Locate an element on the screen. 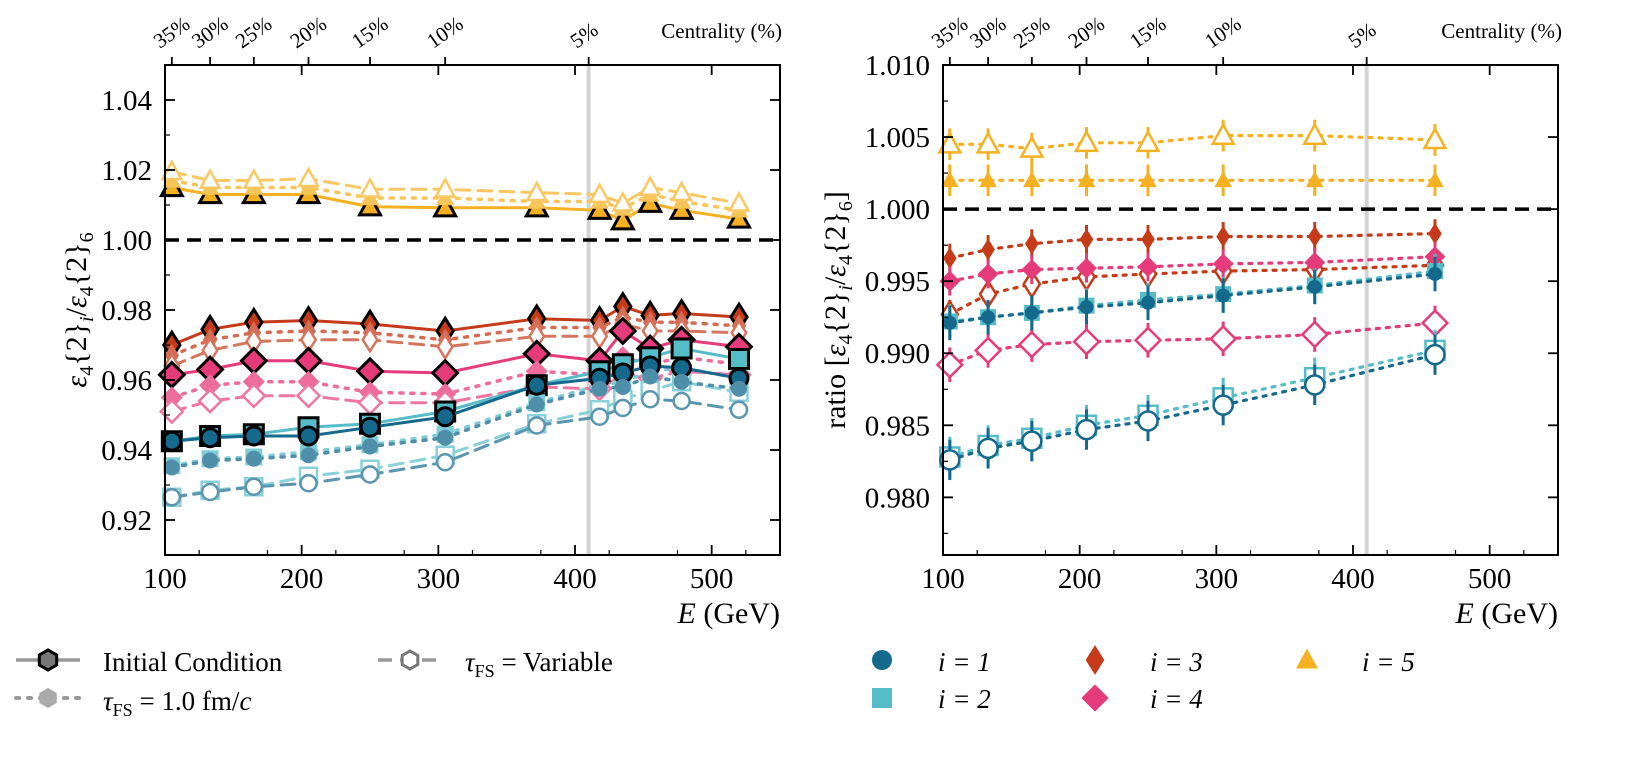  left-xtick-label: 200 is located at coordinates (302, 579).